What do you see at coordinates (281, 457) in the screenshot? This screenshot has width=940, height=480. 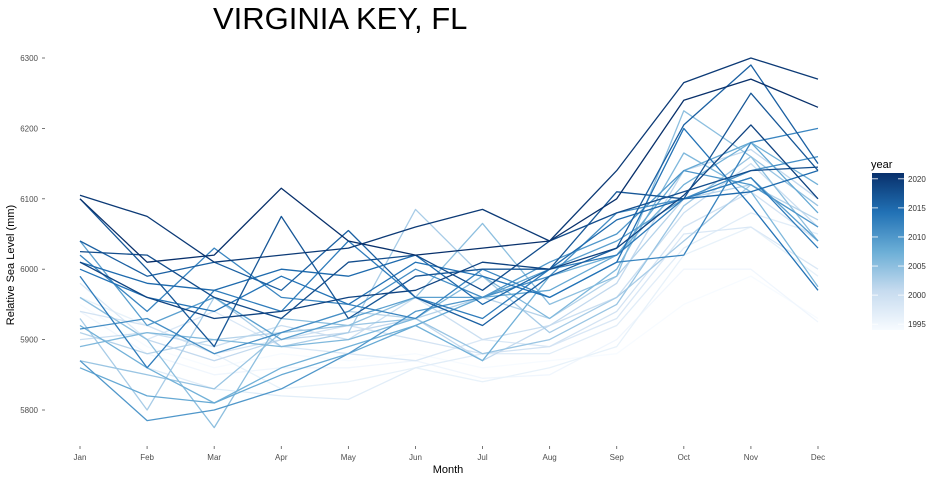 I see `x-tick-label: Apr` at bounding box center [281, 457].